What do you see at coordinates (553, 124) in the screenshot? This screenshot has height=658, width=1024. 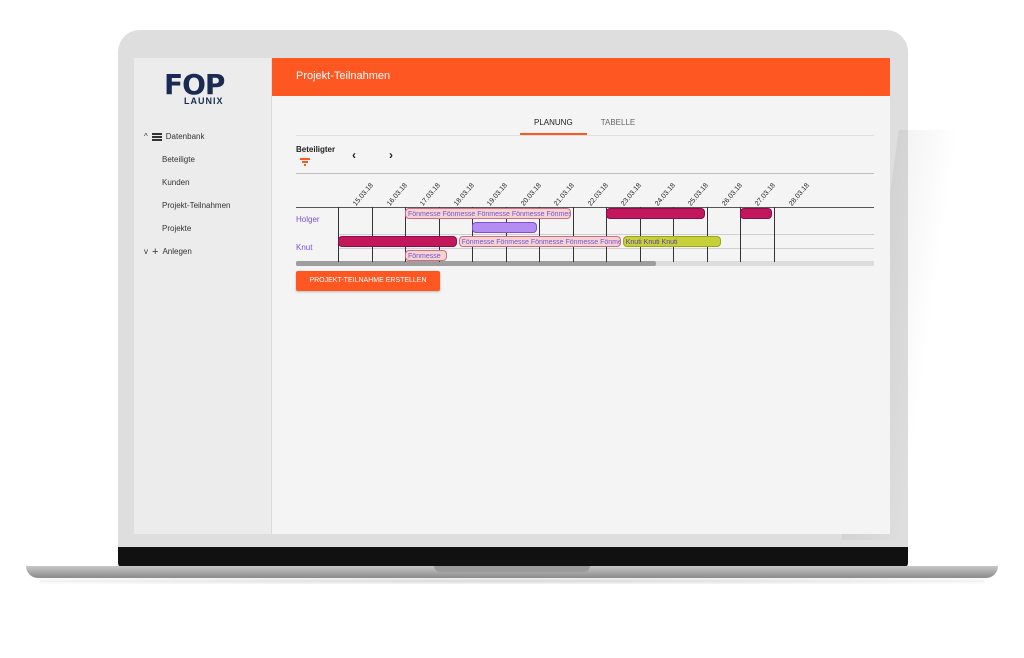 I see `tab-planung: PLANUNG` at bounding box center [553, 124].